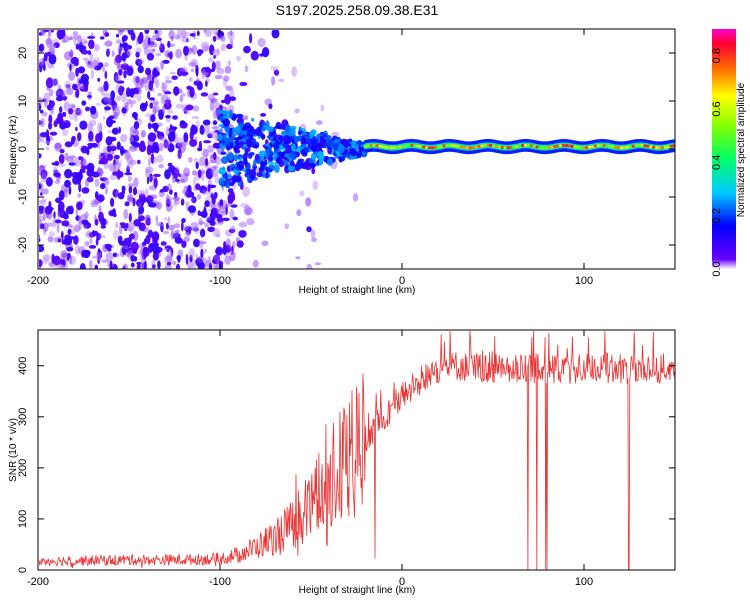  Describe the element at coordinates (357, 590) in the screenshot. I see `snr-xlabel: Height of straight line (km)` at that location.